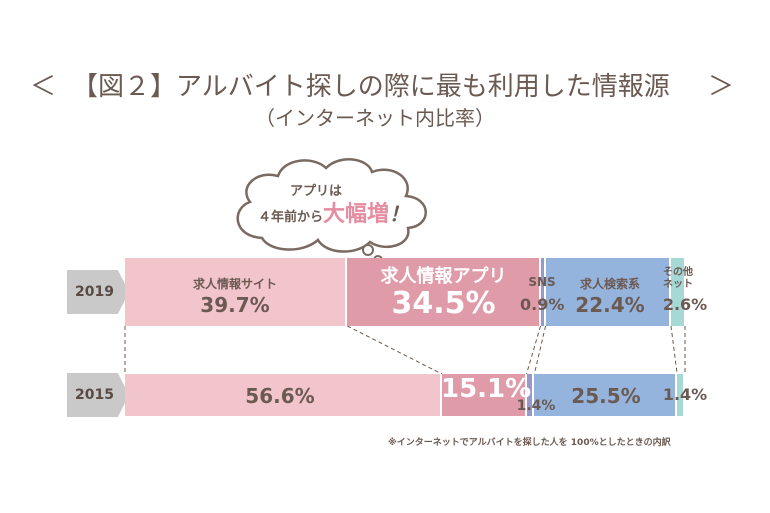 The width and height of the screenshot is (770, 513). Describe the element at coordinates (529, 443) in the screenshot. I see `footnote: ※インターネットでアルバイトを探した人を 100%としたときの内訳` at that location.